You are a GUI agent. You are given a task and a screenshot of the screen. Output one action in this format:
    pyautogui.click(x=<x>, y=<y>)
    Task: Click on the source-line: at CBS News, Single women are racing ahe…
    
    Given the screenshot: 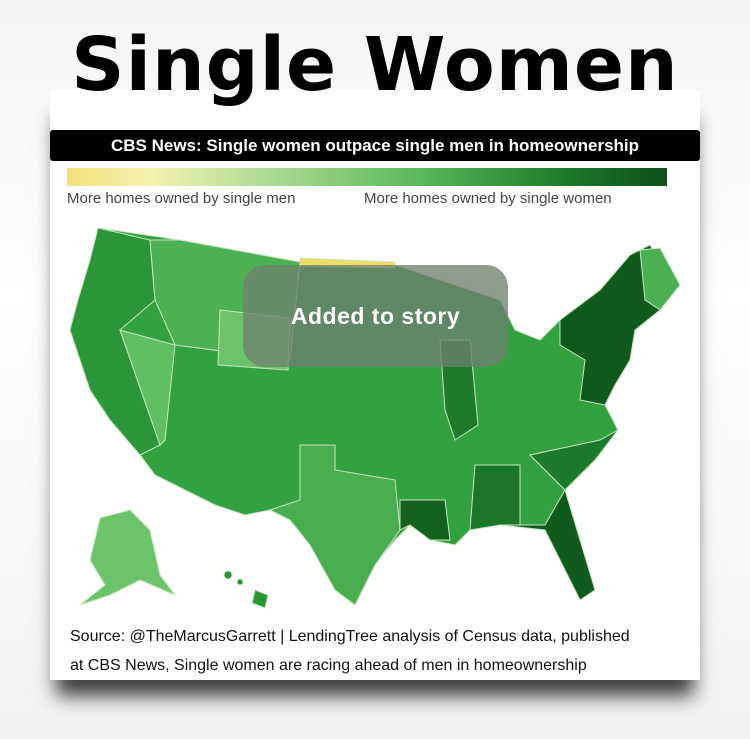 What is the action you would take?
    pyautogui.click(x=328, y=665)
    